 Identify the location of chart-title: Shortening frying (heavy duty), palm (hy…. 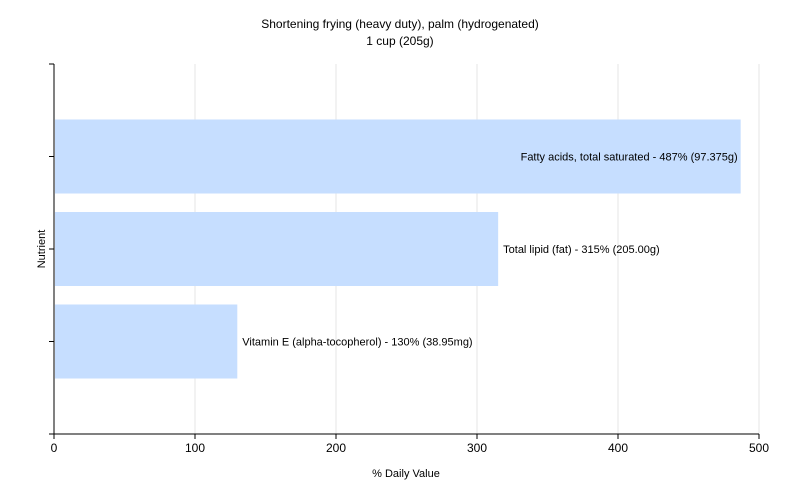
(399, 24).